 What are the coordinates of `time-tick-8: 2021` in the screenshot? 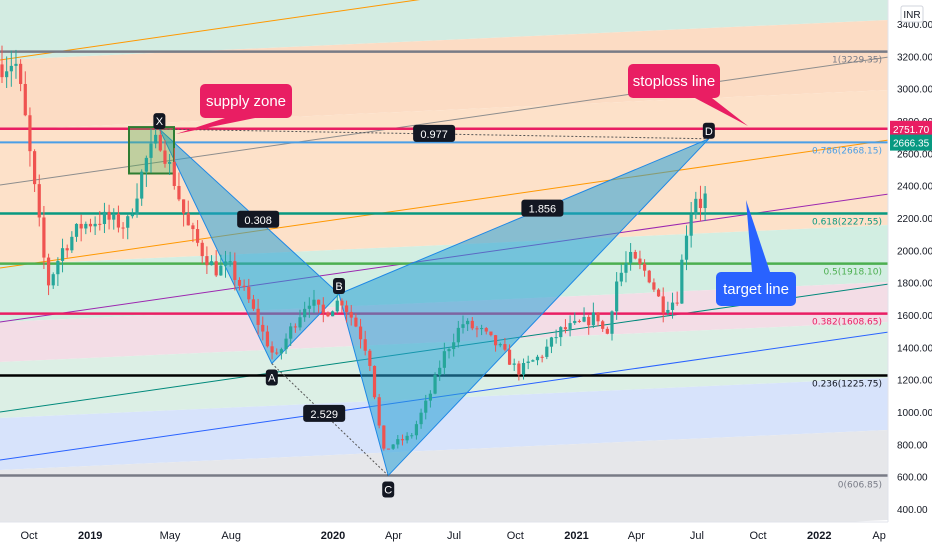 It's located at (576, 536).